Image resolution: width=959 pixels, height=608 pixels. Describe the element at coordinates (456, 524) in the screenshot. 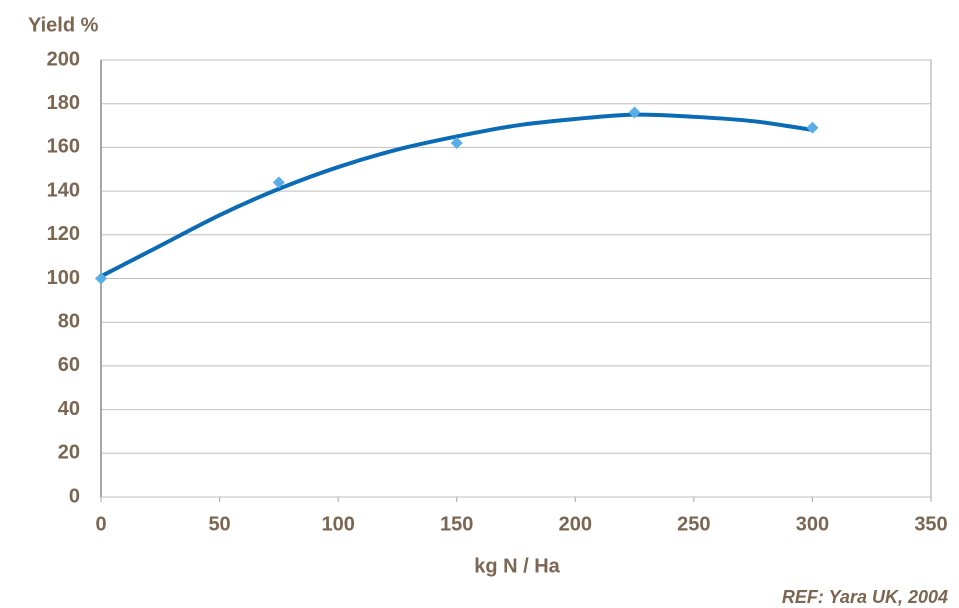

I see `x-tick-label: 150` at that location.